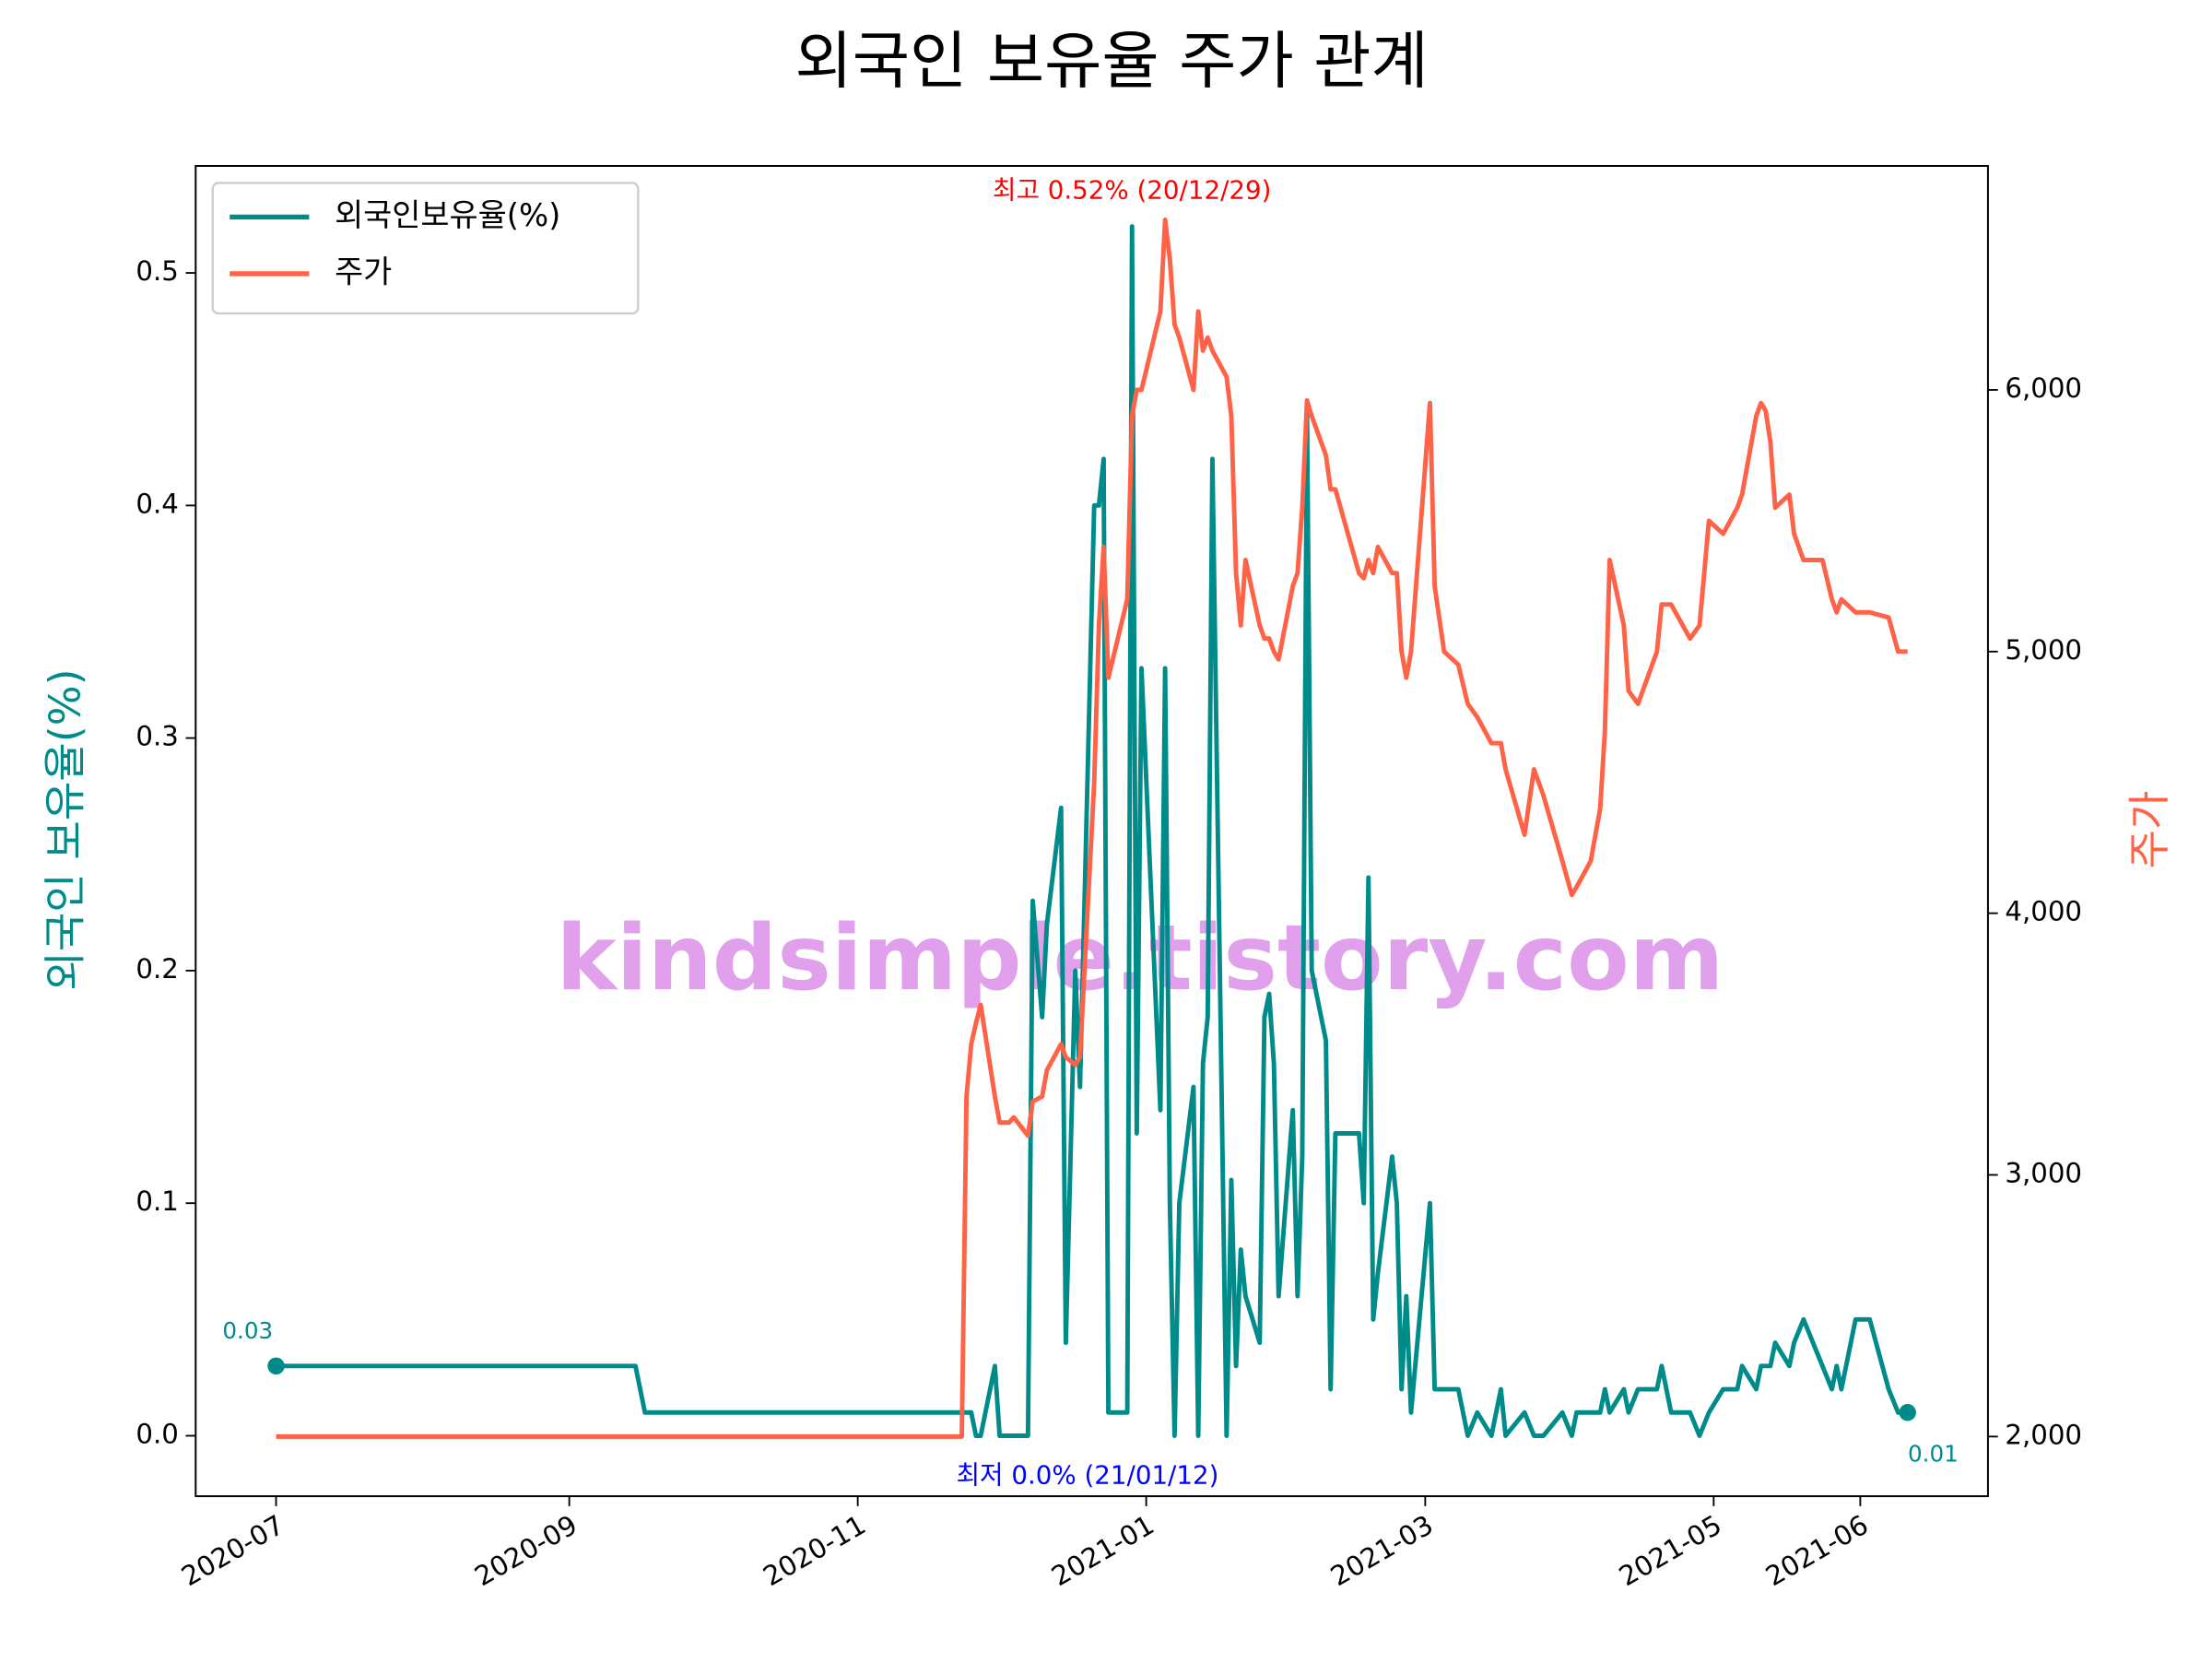 This screenshot has width=2212, height=1663. Describe the element at coordinates (156, 503) in the screenshot. I see `y-tick-label: 0.4` at that location.